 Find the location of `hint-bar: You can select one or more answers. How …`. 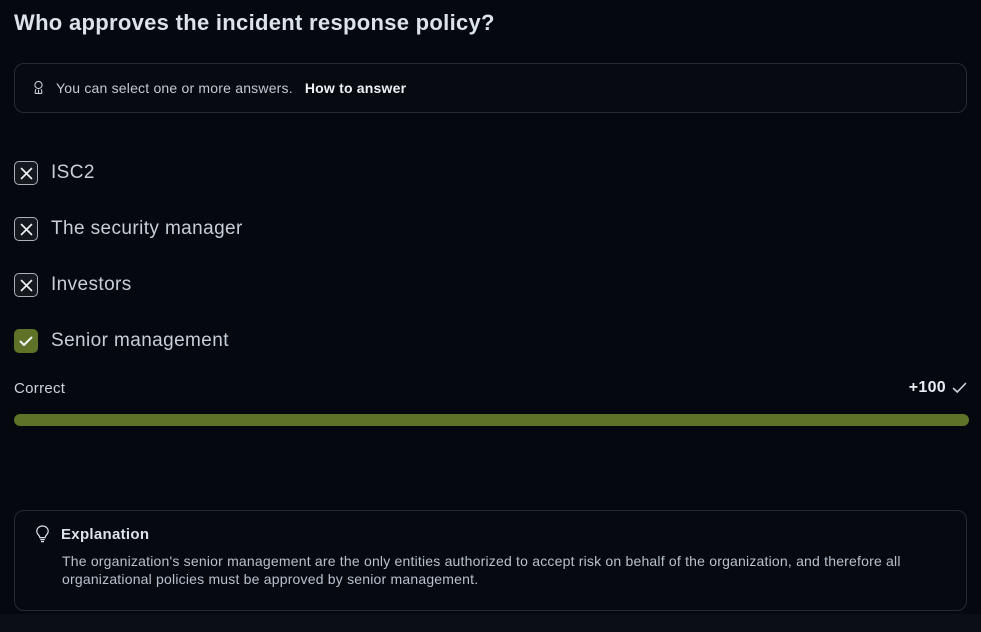

hint-bar: You can select one or more answers. How … is located at coordinates (490, 88).